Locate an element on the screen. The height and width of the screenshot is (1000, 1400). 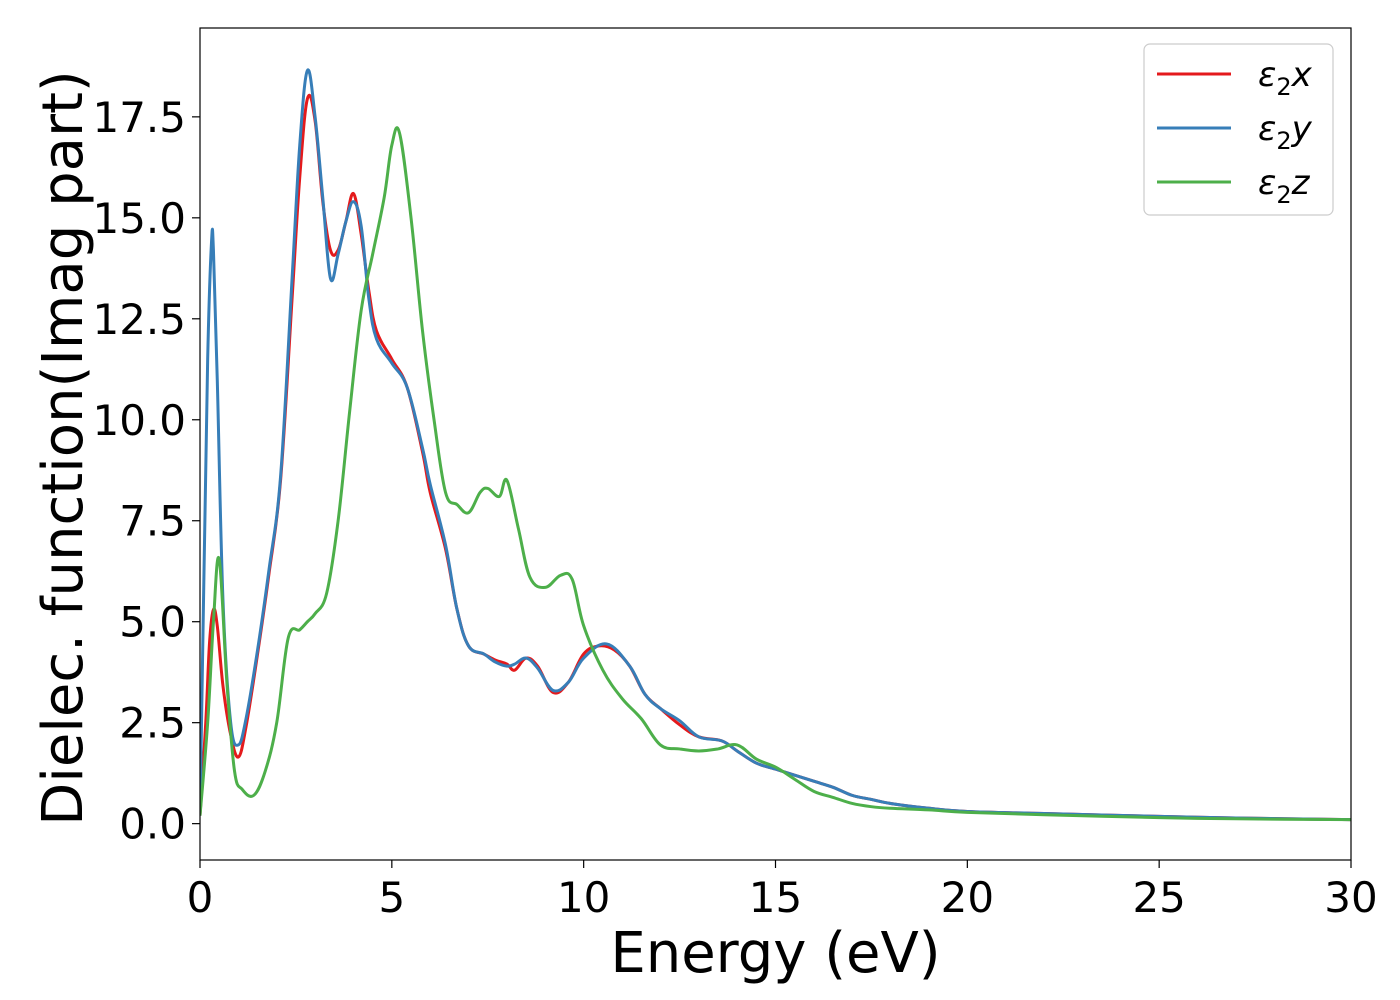
y-tick-label: 17.5 is located at coordinates (139, 117).